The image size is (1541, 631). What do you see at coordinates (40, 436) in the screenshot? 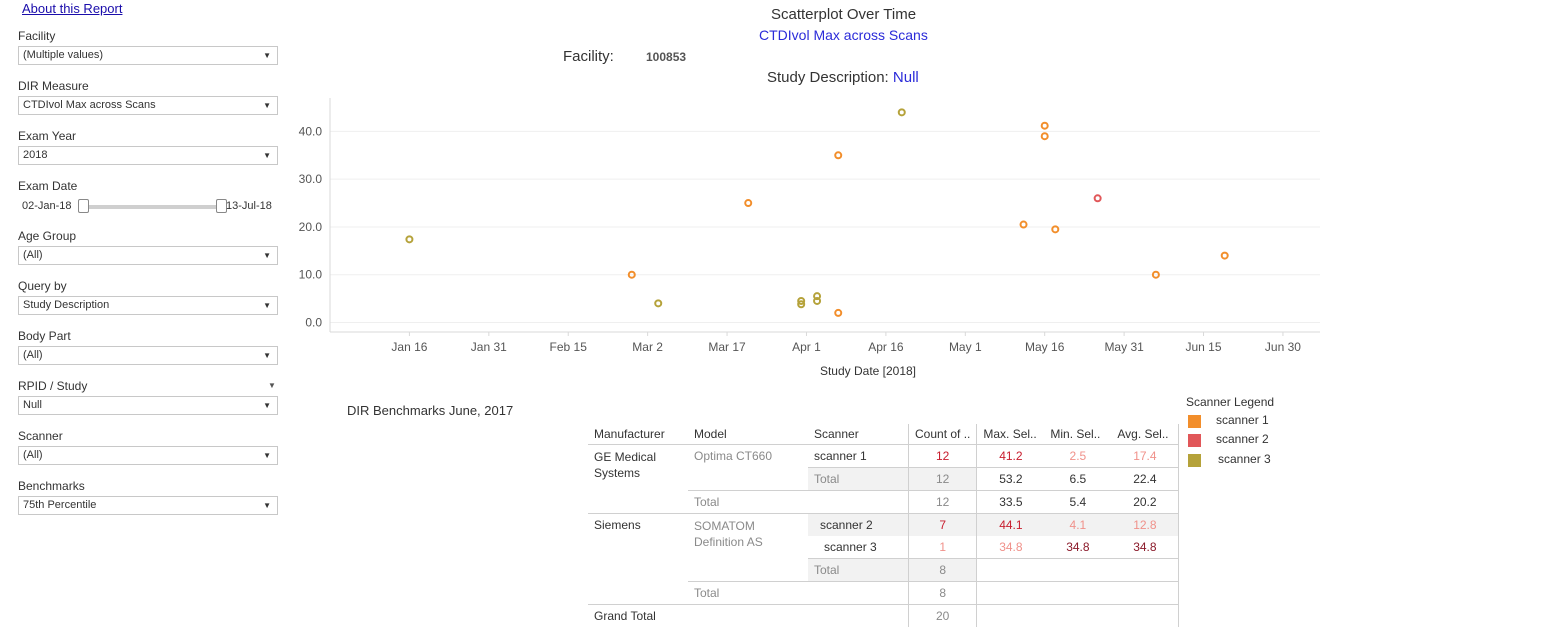
I see `scanner-label: Scanner` at bounding box center [40, 436].